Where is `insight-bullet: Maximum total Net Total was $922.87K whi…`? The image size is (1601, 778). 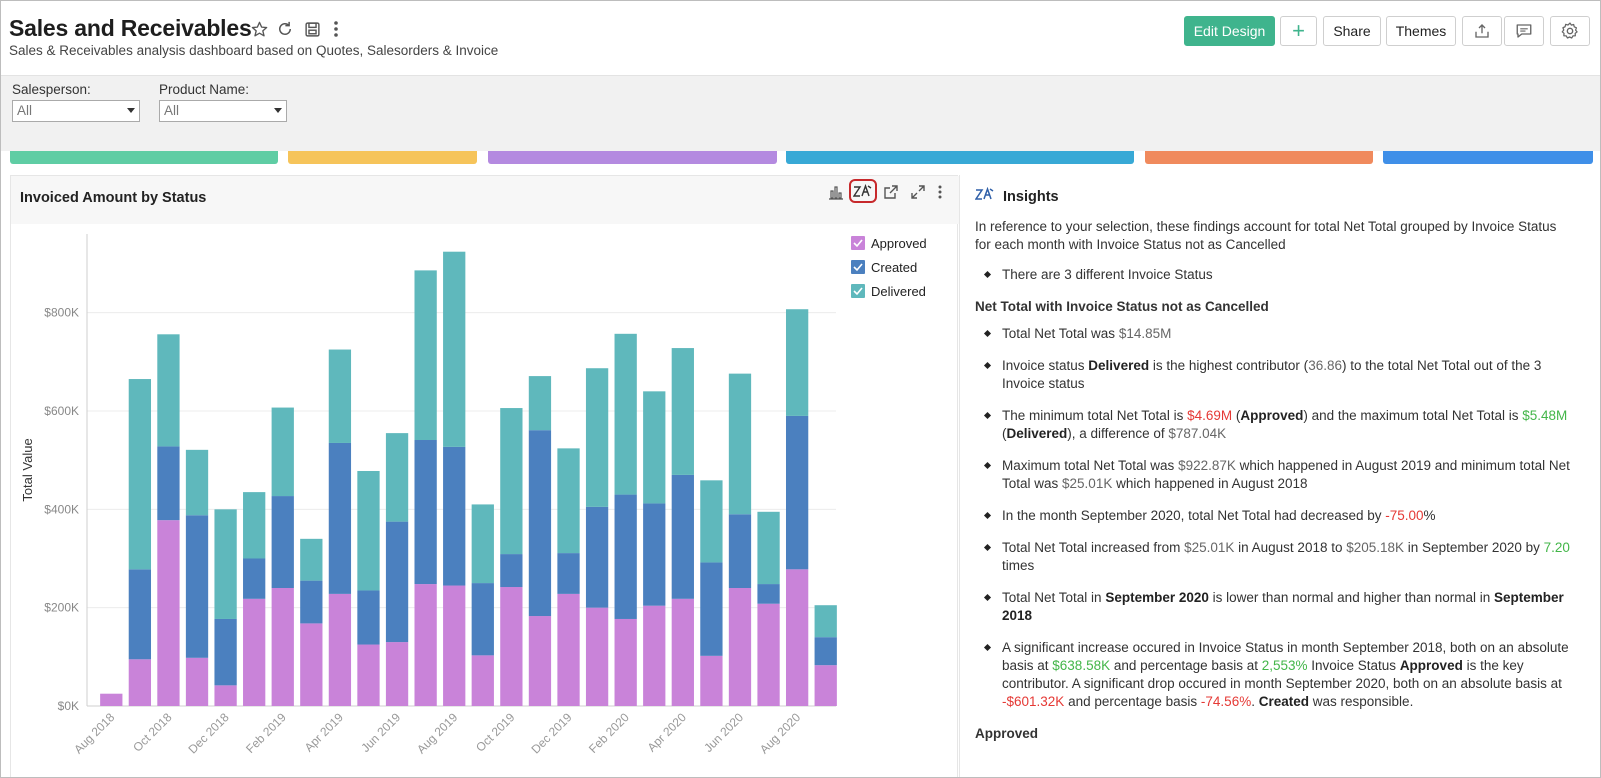 insight-bullet: Maximum total Net Total was $922.87K whi… is located at coordinates (1274, 475).